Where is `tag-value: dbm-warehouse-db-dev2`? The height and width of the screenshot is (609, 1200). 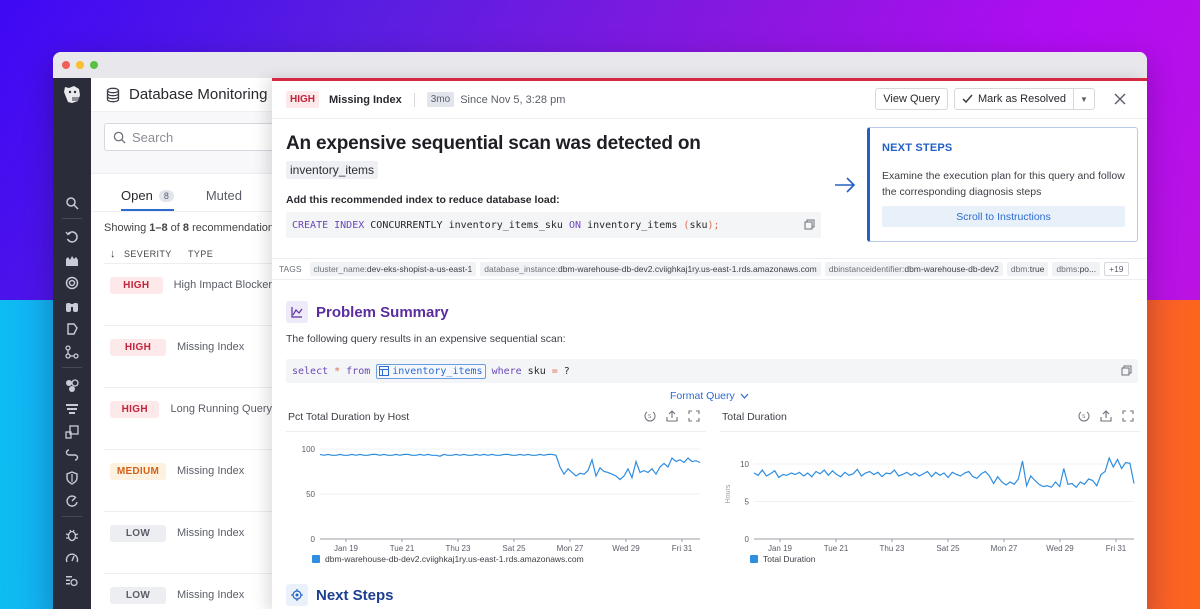
tag-value: dbm-warehouse-db-dev2 is located at coordinates (951, 269).